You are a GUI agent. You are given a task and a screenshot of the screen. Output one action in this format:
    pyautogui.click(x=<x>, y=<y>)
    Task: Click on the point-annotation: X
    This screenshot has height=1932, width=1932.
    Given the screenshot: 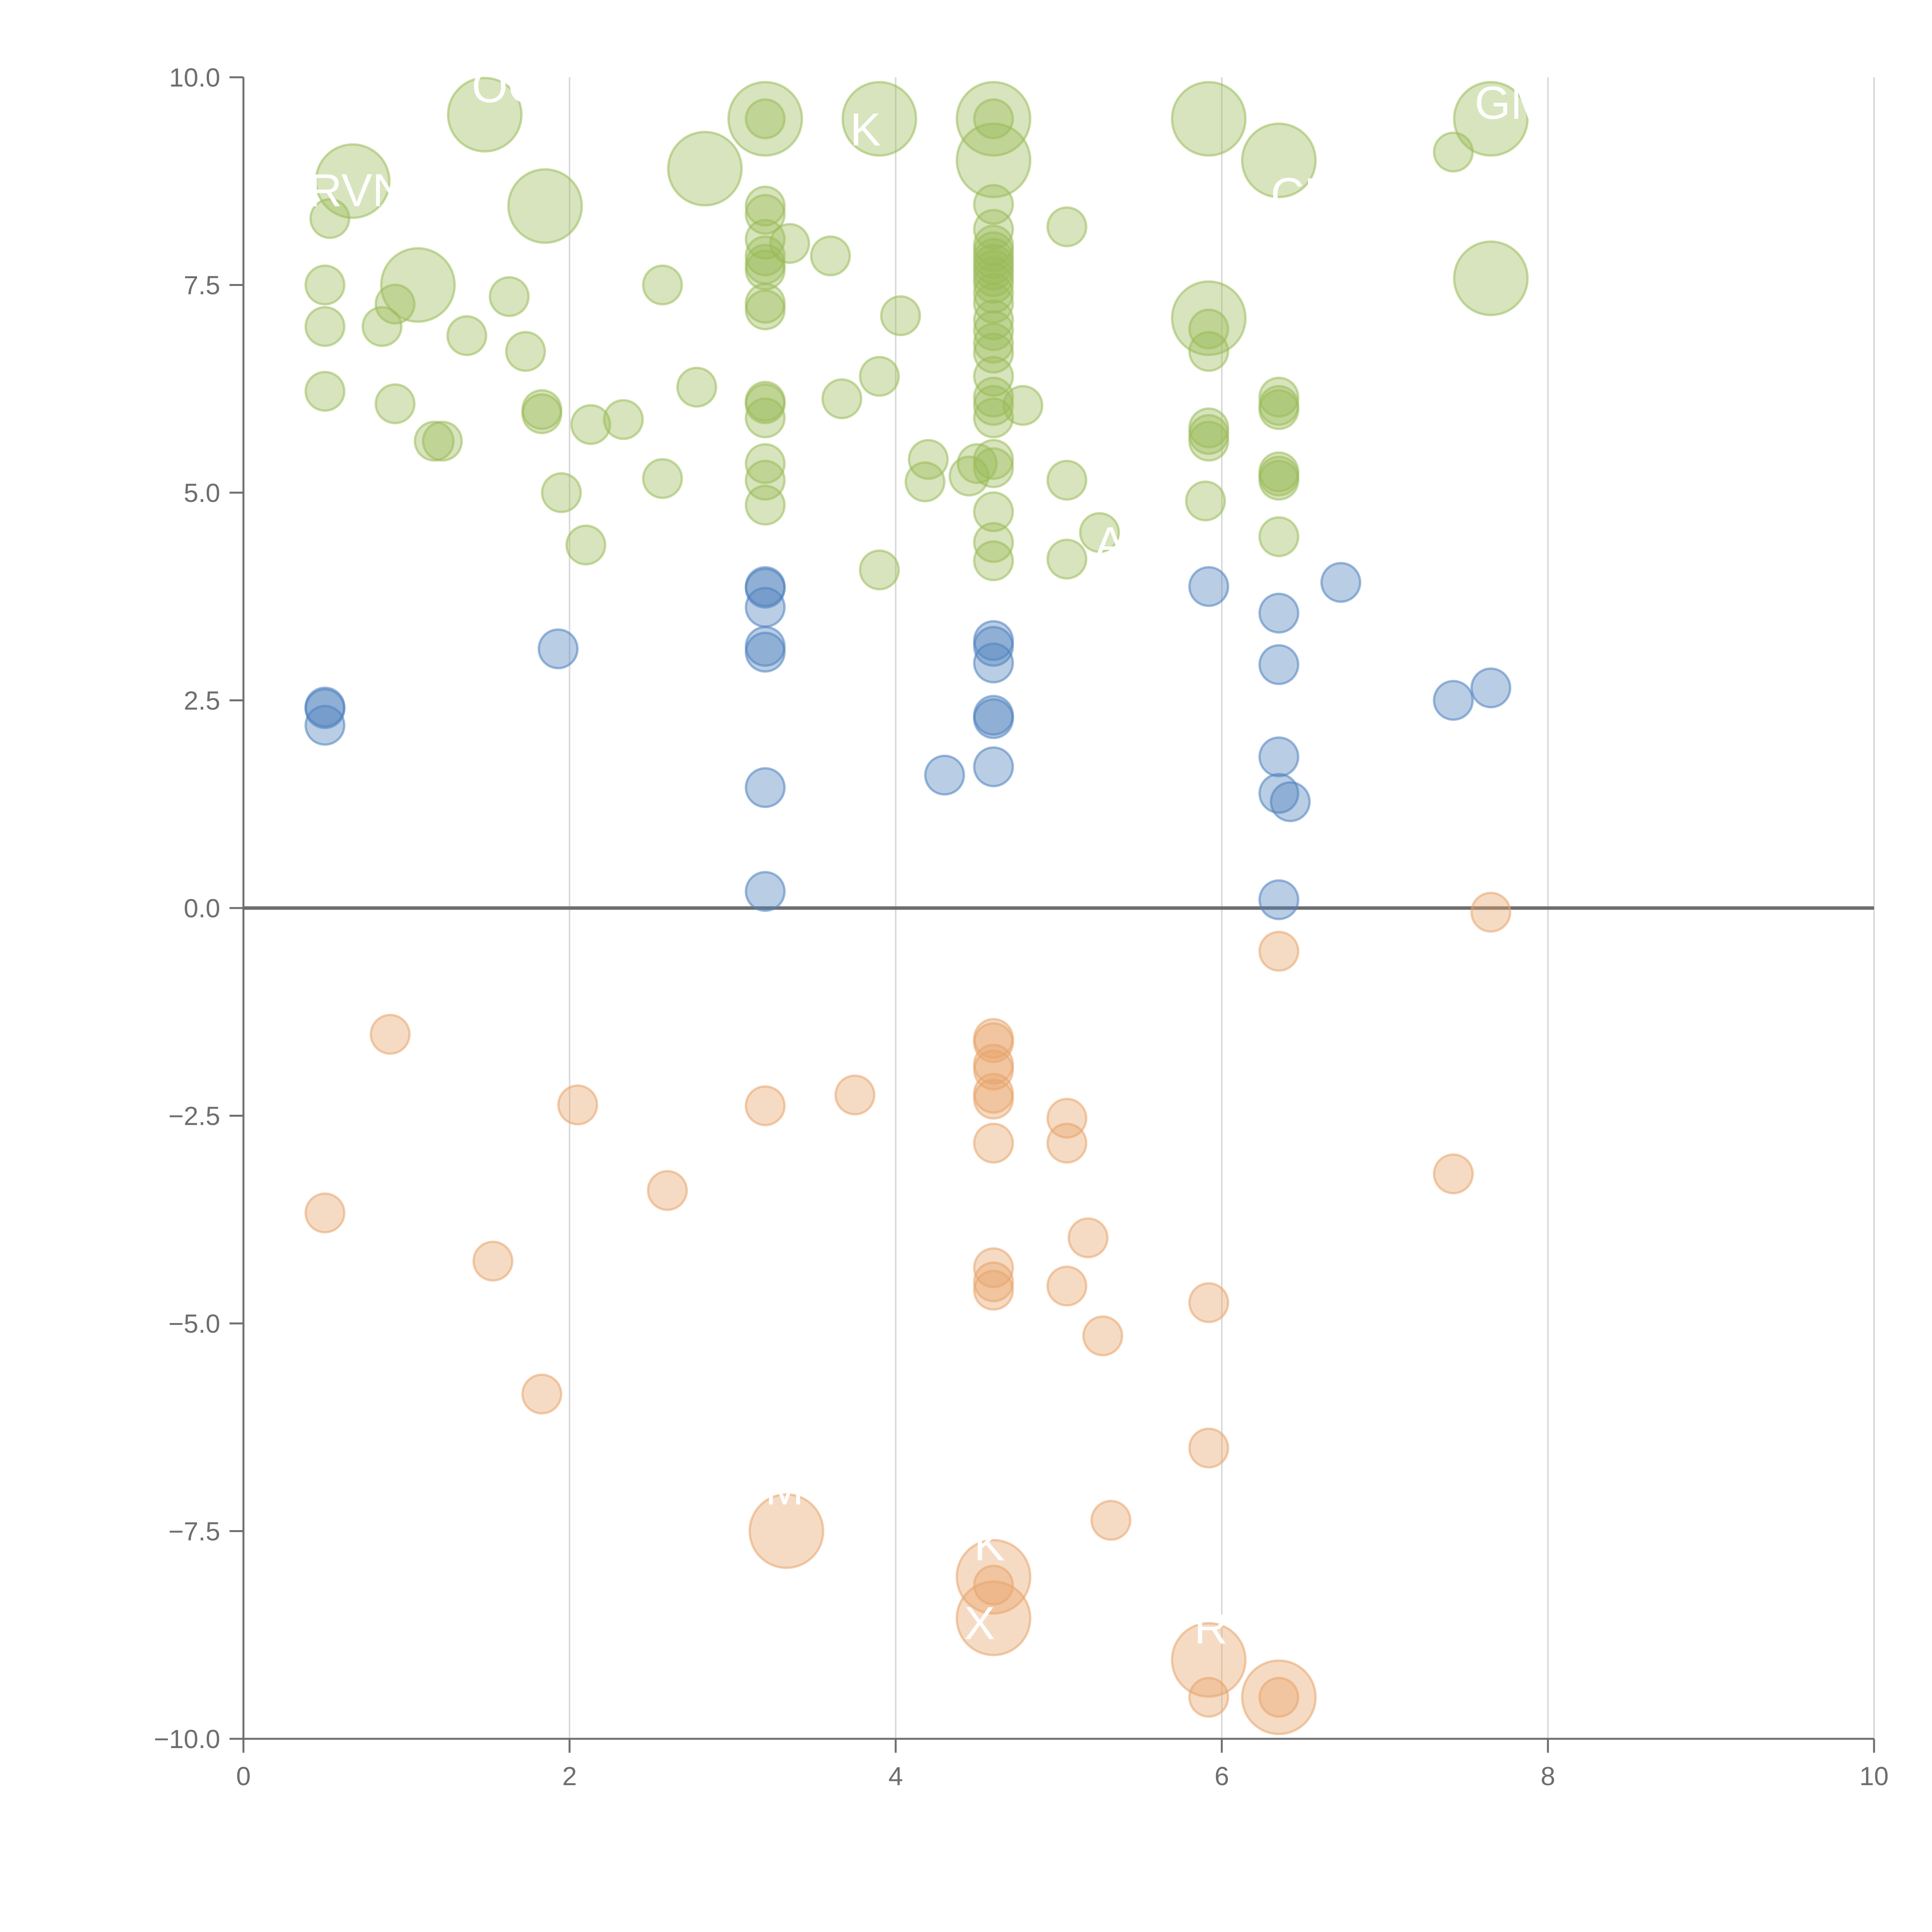 What is the action you would take?
    pyautogui.click(x=979, y=1623)
    